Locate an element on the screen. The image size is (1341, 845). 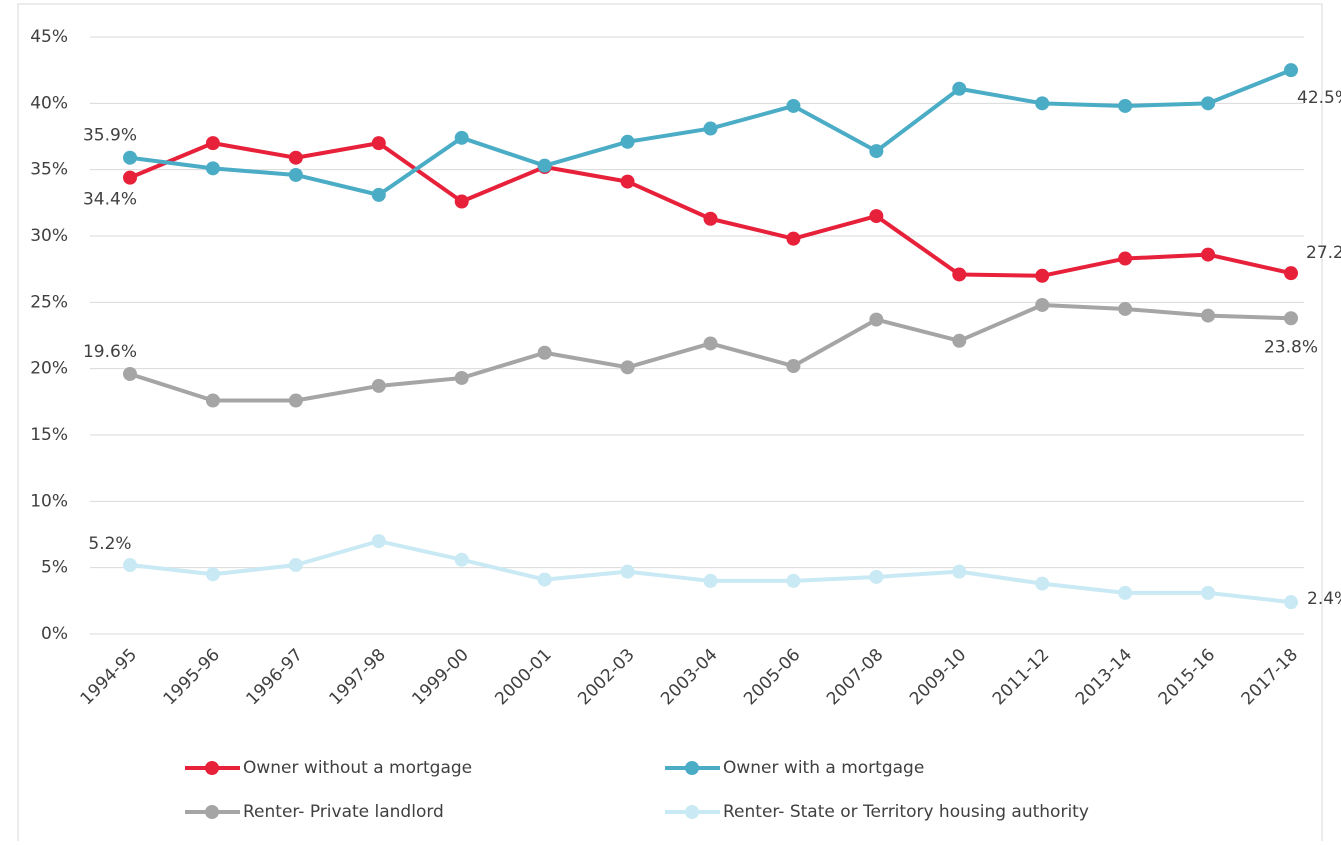
y-tick-label: 40% is located at coordinates (49, 103).